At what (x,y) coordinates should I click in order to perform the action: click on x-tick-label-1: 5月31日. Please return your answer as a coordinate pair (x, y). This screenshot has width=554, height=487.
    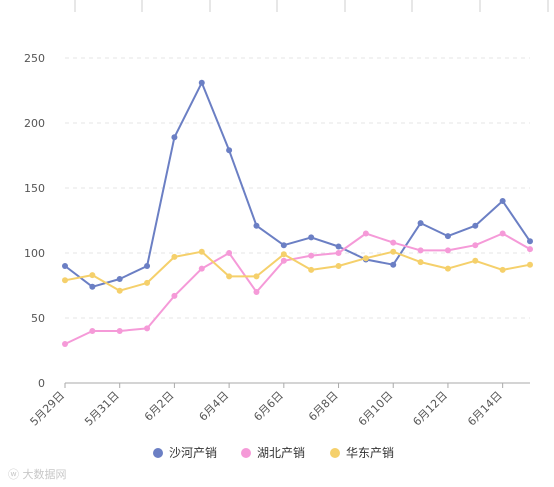
    Looking at the image, I should click on (102, 409).